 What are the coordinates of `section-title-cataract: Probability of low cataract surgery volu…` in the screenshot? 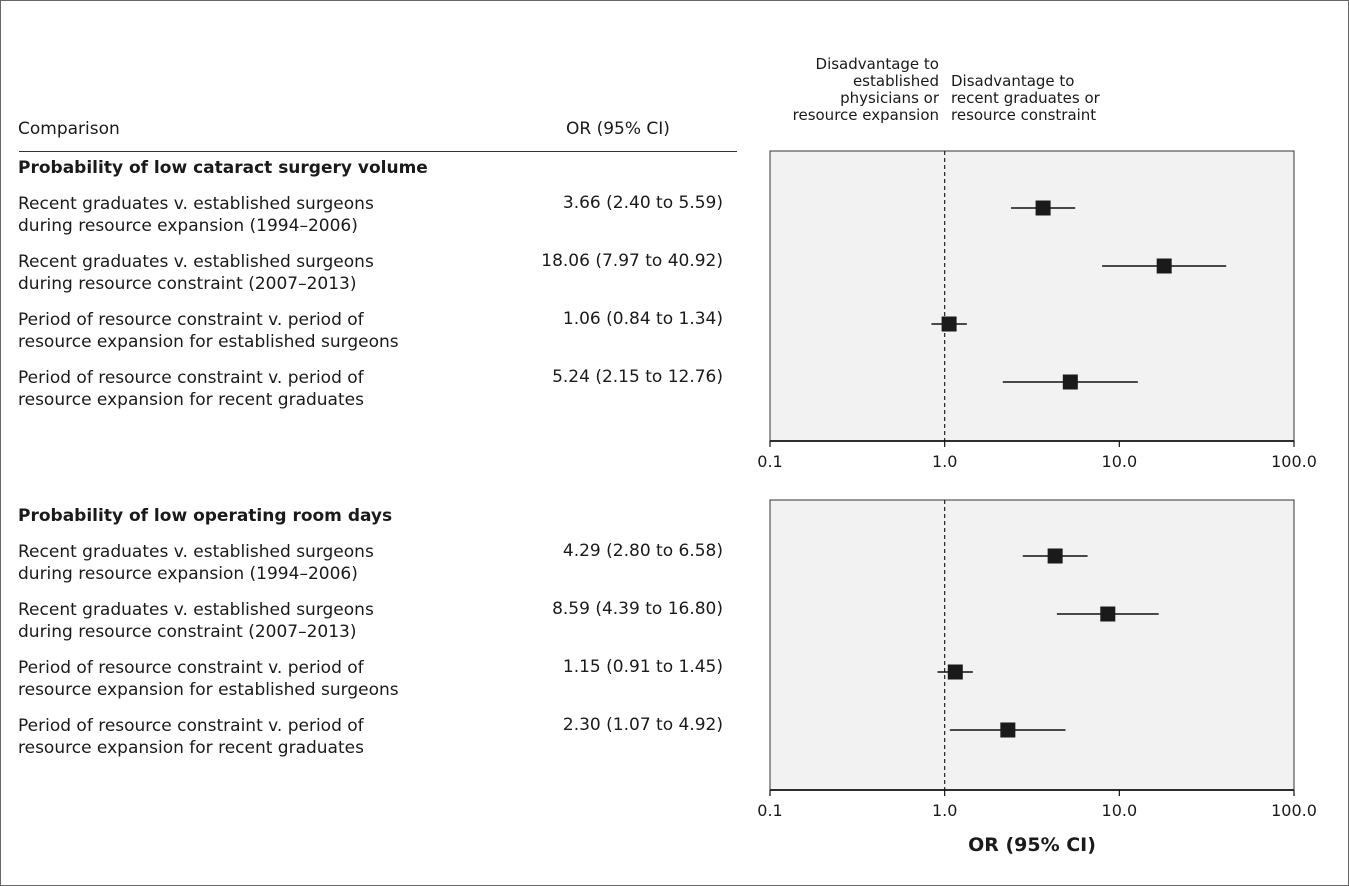 It's located at (223, 168).